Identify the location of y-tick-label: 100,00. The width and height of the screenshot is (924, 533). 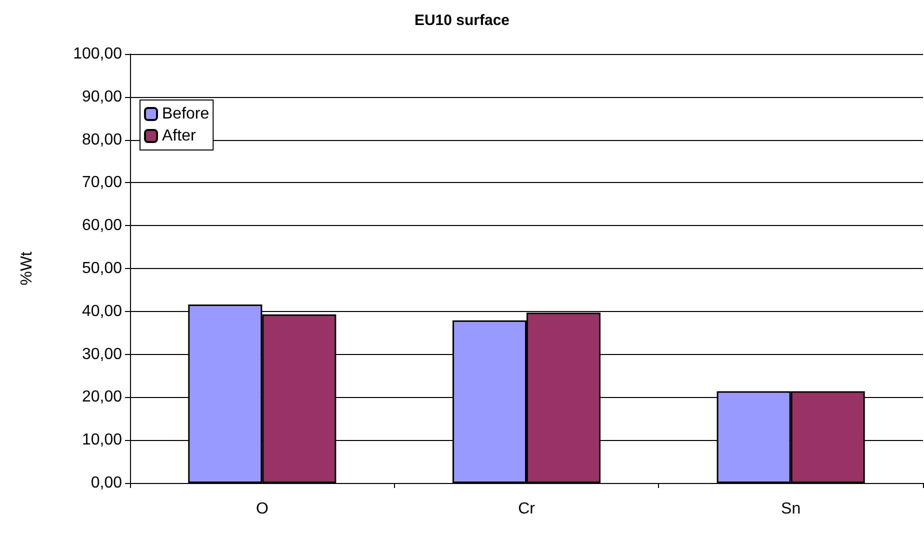
(97, 54).